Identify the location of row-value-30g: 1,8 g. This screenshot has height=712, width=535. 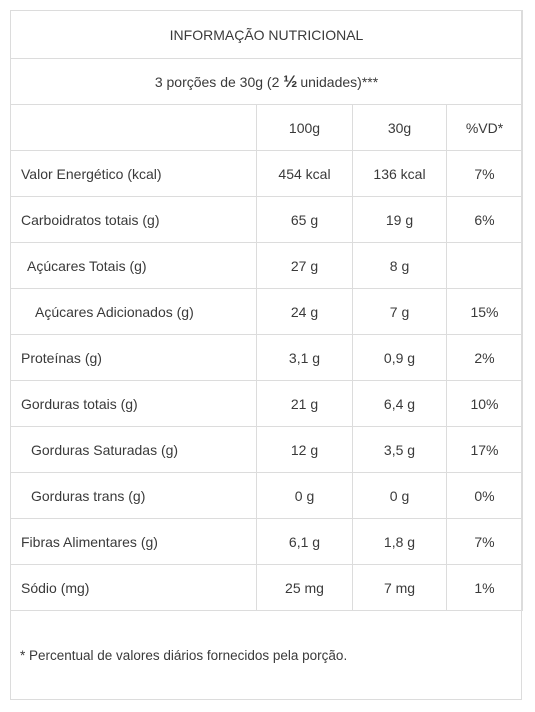
(399, 541).